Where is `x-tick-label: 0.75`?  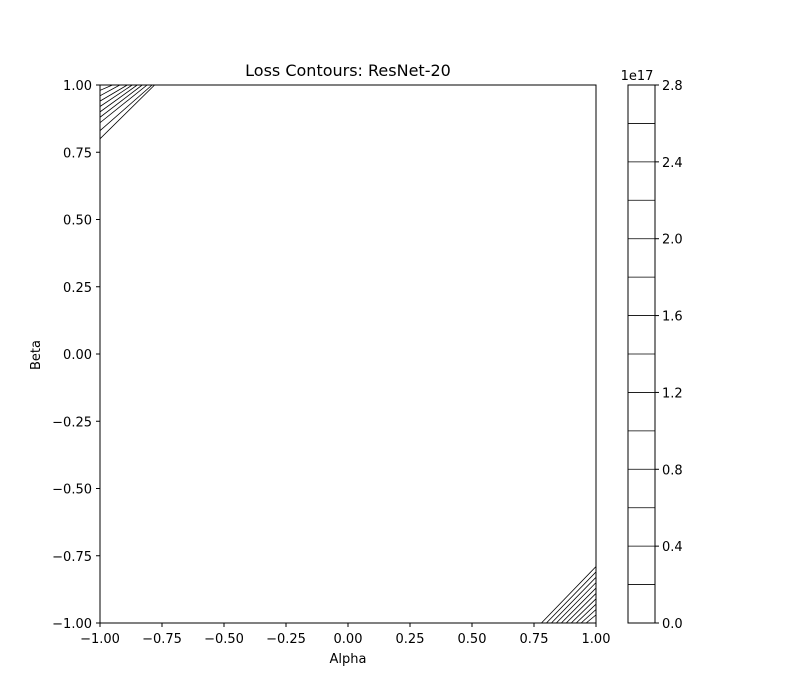
x-tick-label: 0.75 is located at coordinates (534, 639).